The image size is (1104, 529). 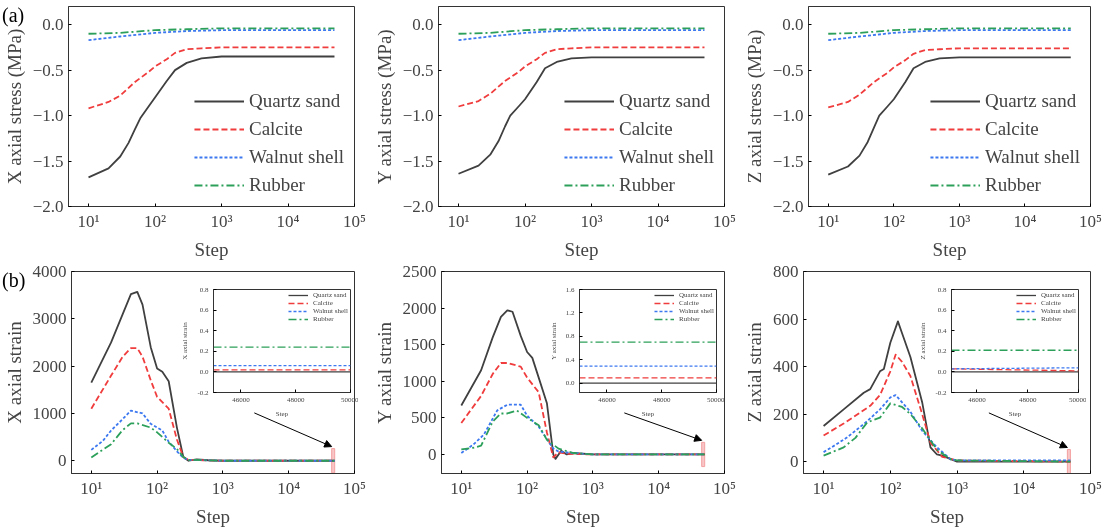 I want to click on y-tick-label: 2500, so click(x=419, y=271).